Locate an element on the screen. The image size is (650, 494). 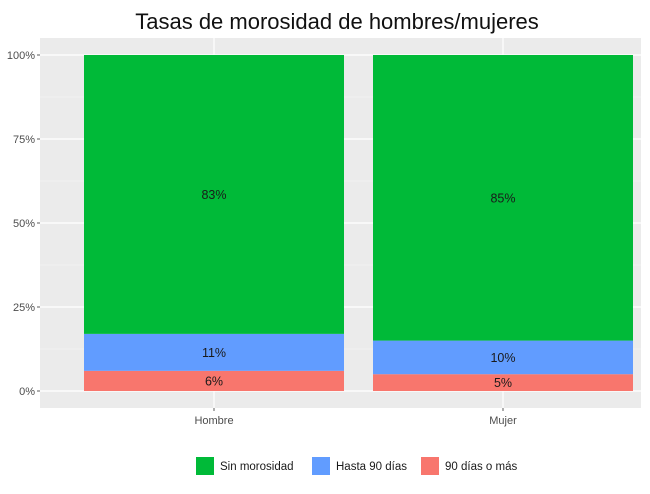
legend: Sin morosidad Hasta 90 días 90 días o más is located at coordinates (356, 466).